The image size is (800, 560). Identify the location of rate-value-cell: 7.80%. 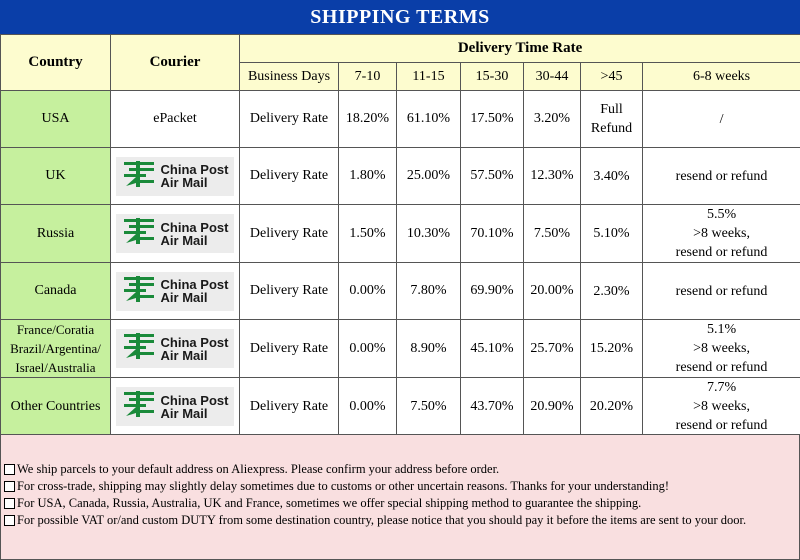
(428, 291).